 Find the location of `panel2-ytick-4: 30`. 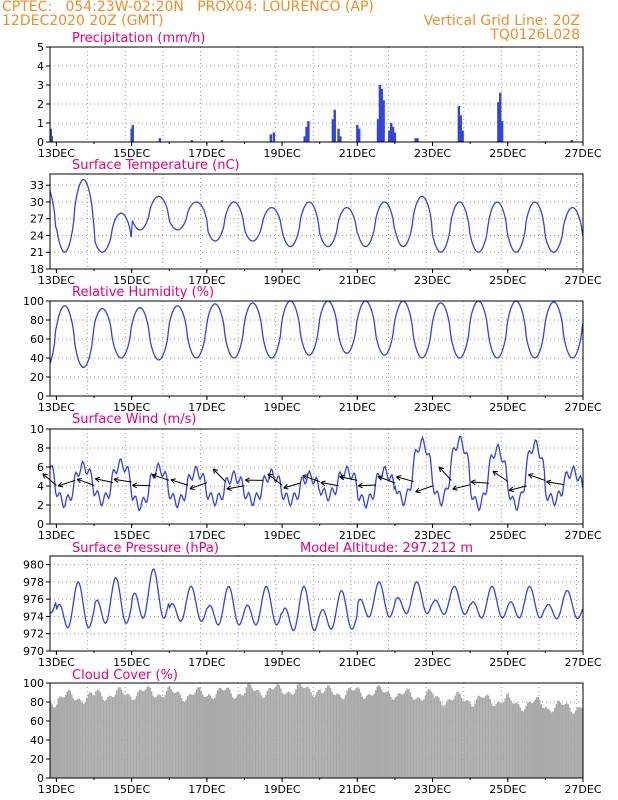

panel2-ytick-4: 30 is located at coordinates (37, 202).